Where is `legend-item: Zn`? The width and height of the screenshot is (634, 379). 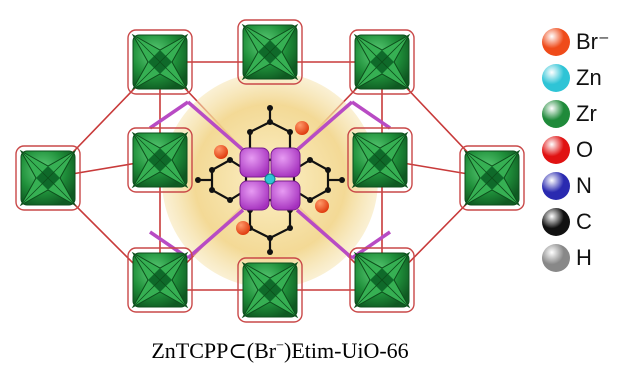 legend-item: Zn is located at coordinates (587, 78).